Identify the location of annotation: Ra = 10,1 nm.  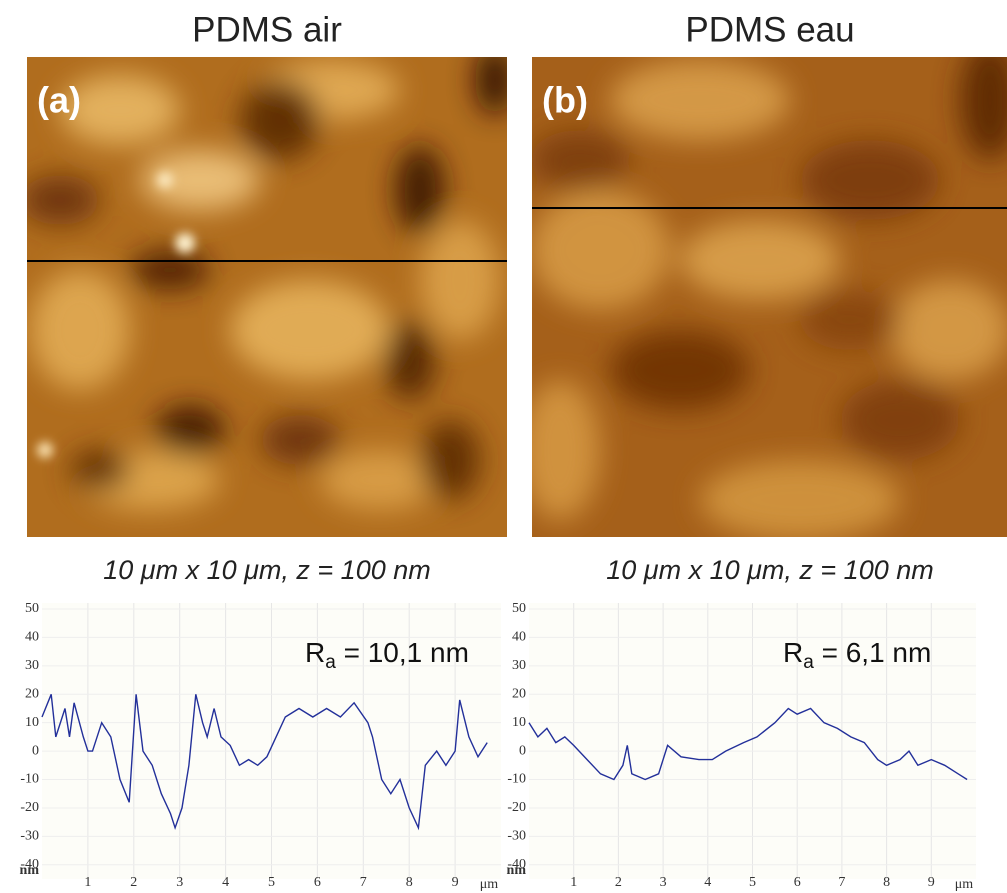
(387, 655).